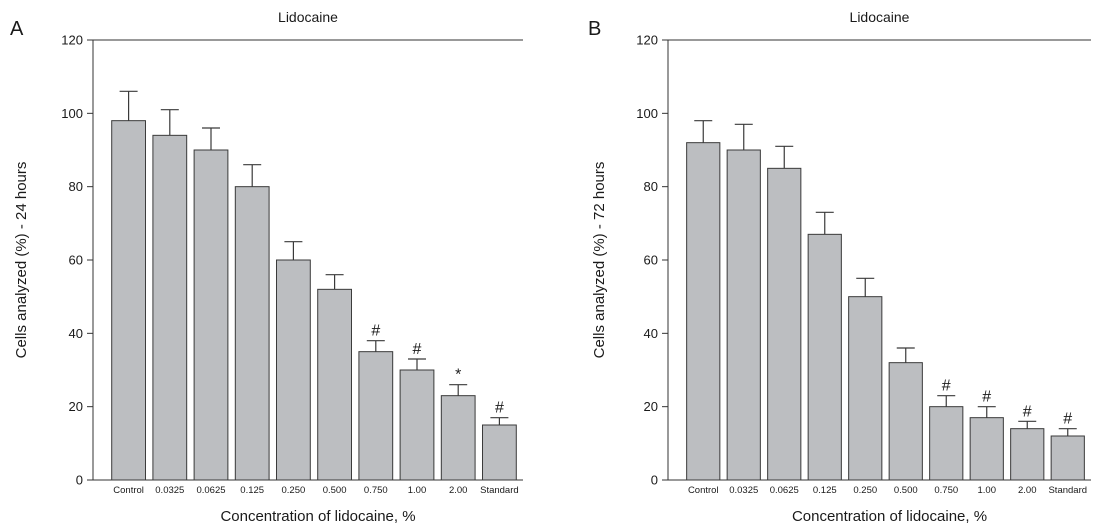 This screenshot has height=528, width=1095. What do you see at coordinates (458, 375) in the screenshot?
I see `significance-marker: *` at bounding box center [458, 375].